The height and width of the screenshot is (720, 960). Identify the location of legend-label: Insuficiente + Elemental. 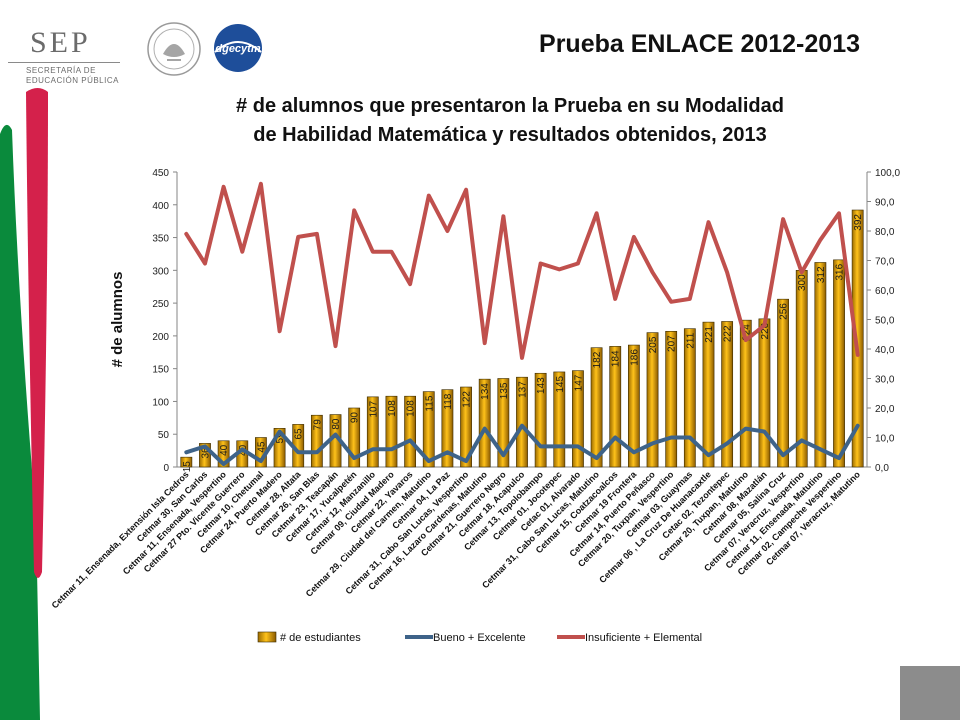
(643, 638).